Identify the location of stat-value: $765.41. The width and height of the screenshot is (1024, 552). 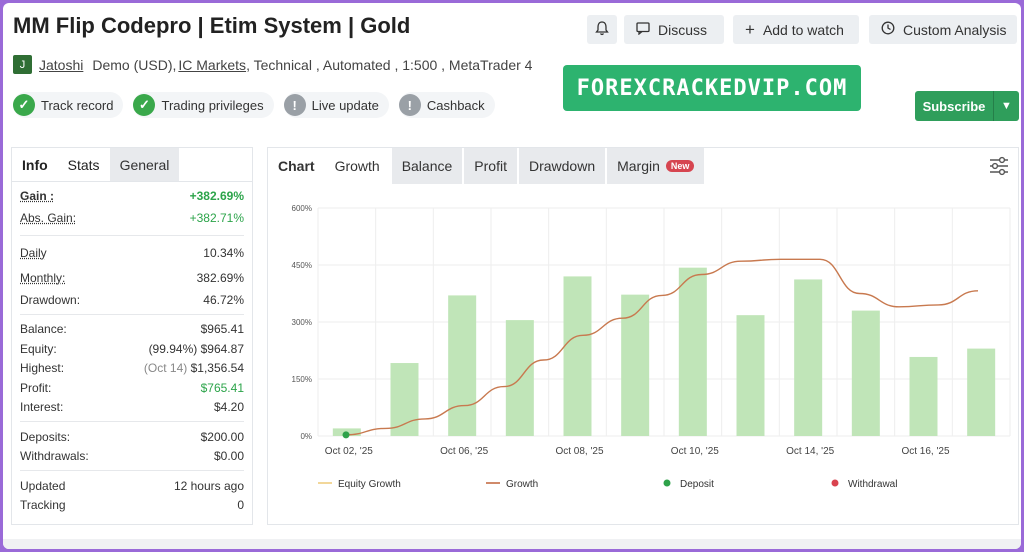
(222, 387).